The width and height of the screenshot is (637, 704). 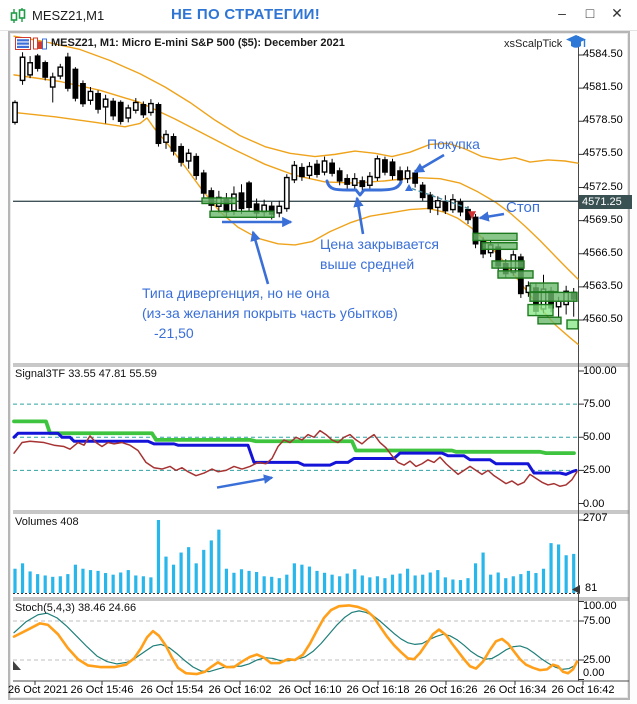 What do you see at coordinates (533, 44) in the screenshot?
I see `watermark-label: xsScalpTick` at bounding box center [533, 44].